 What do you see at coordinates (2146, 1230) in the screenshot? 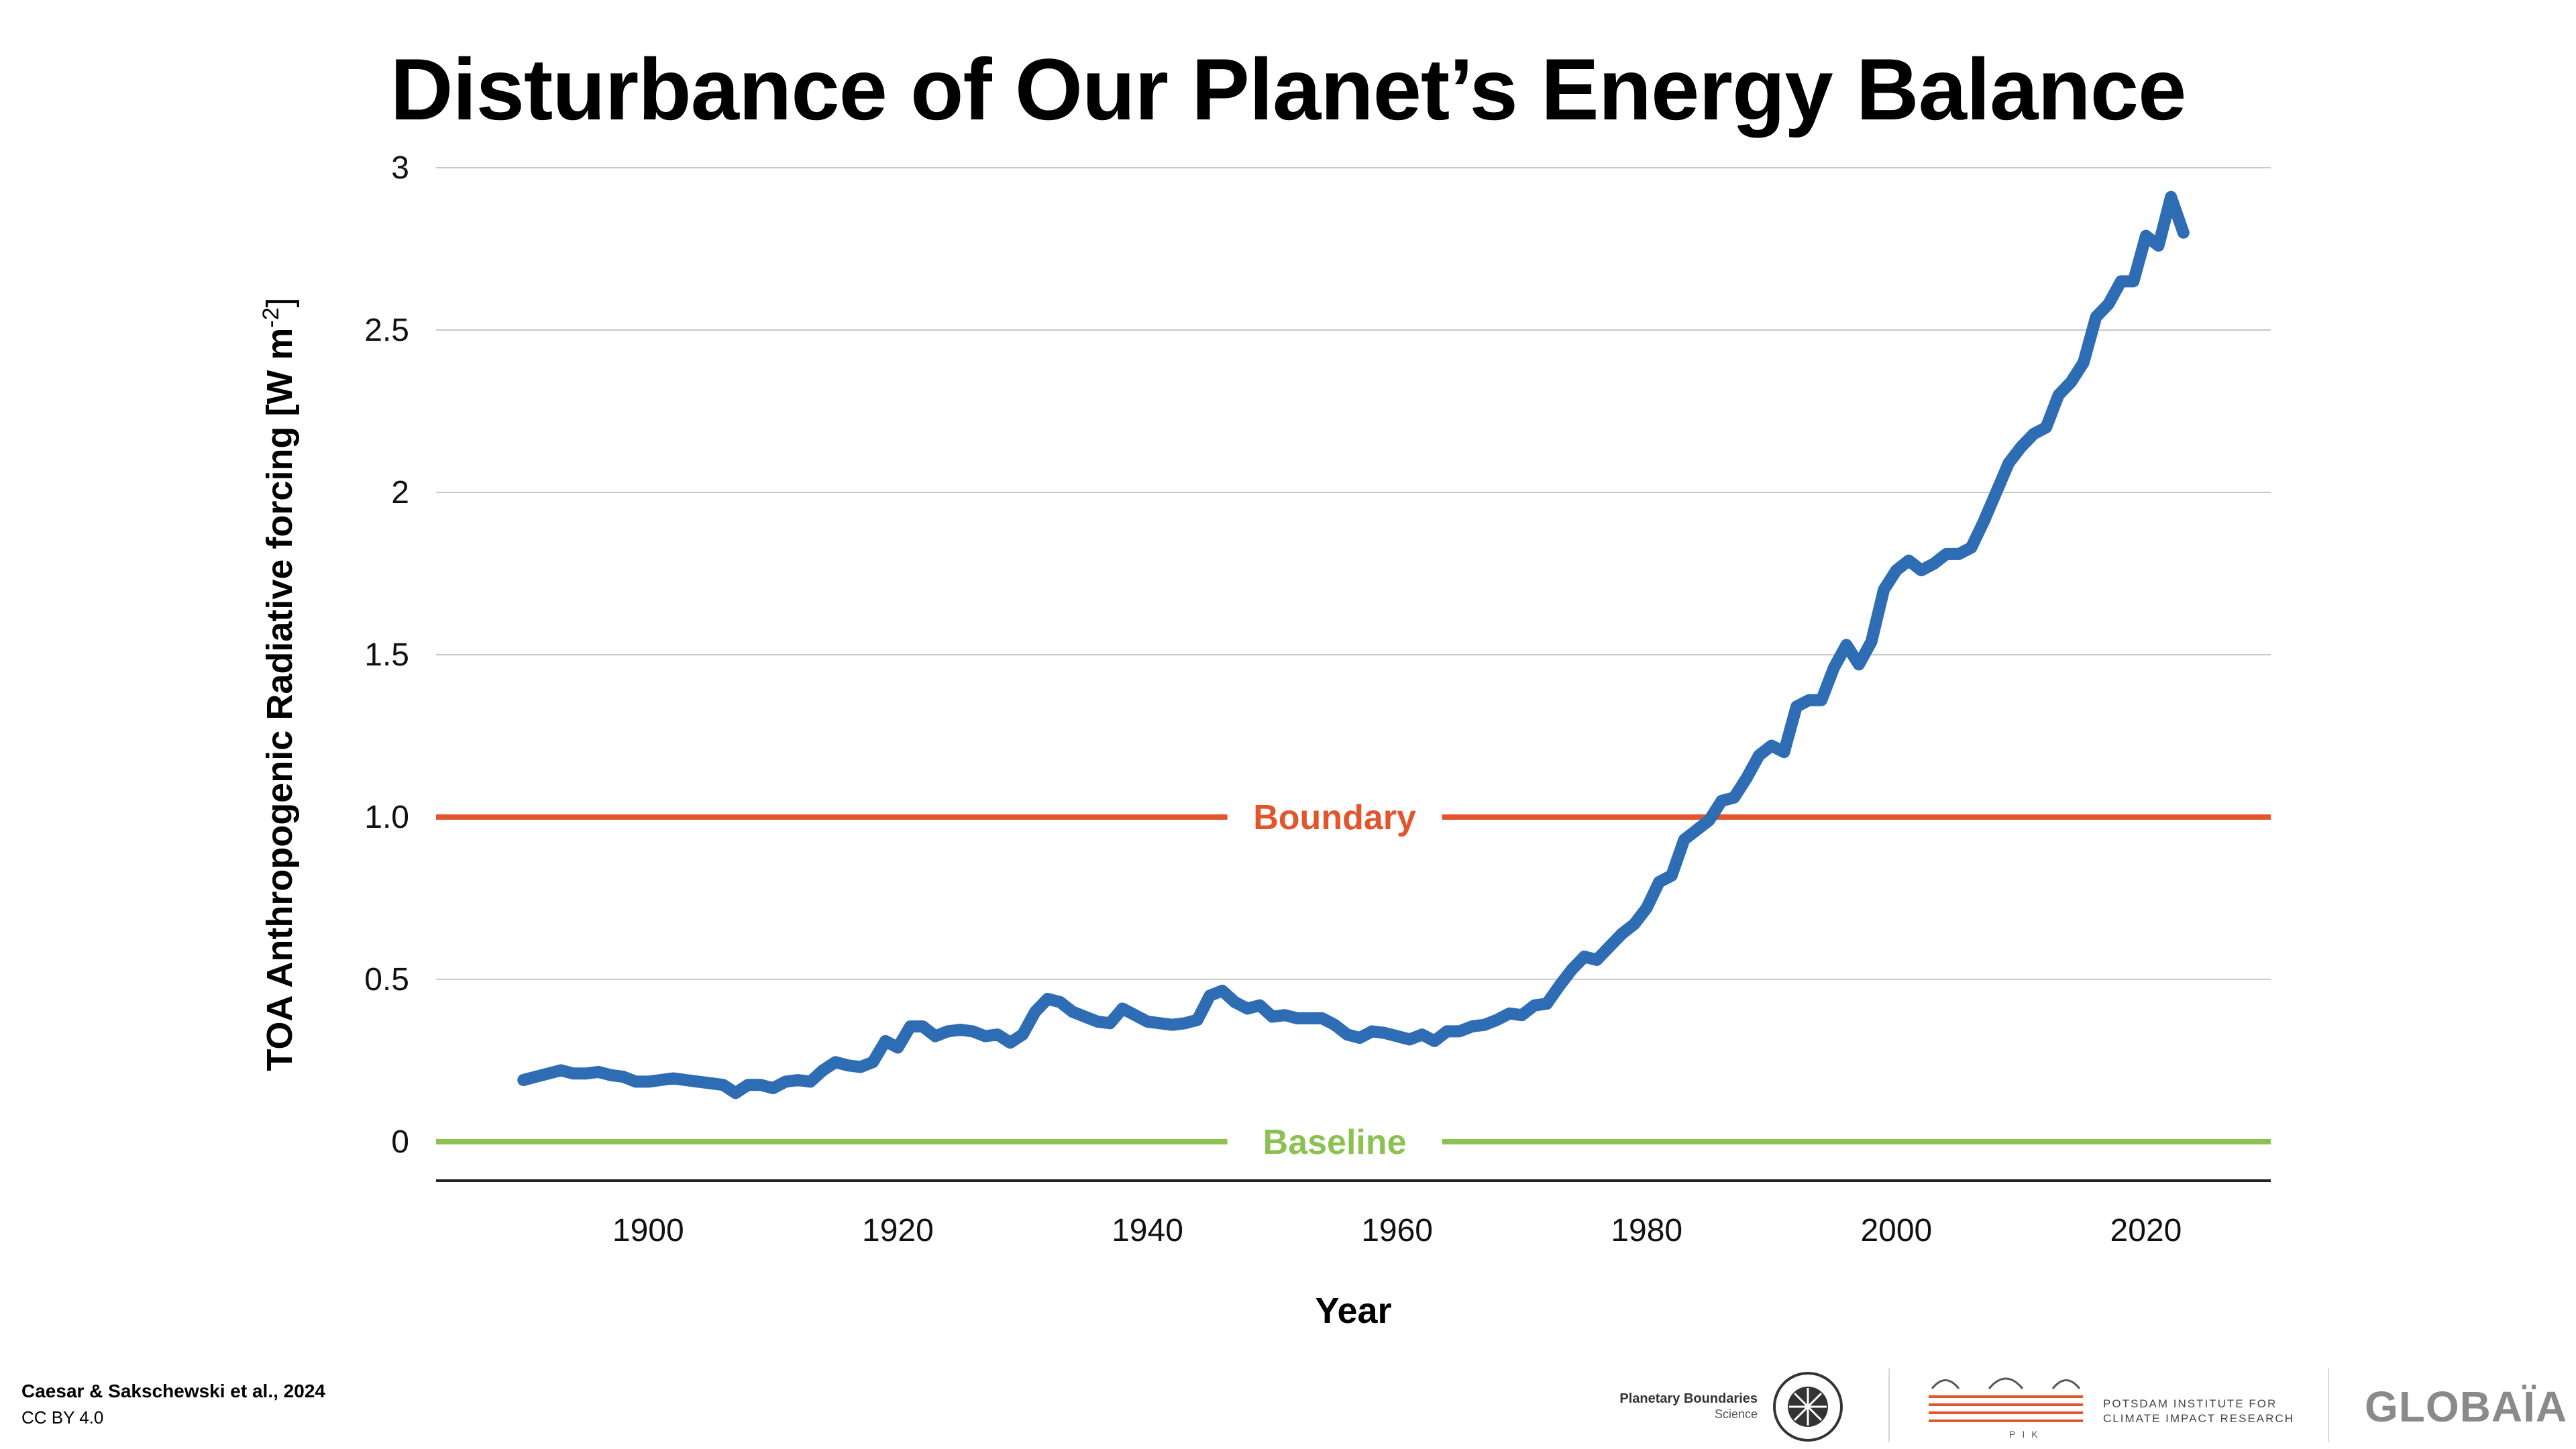
I see `x-tick-label: 2020` at bounding box center [2146, 1230].